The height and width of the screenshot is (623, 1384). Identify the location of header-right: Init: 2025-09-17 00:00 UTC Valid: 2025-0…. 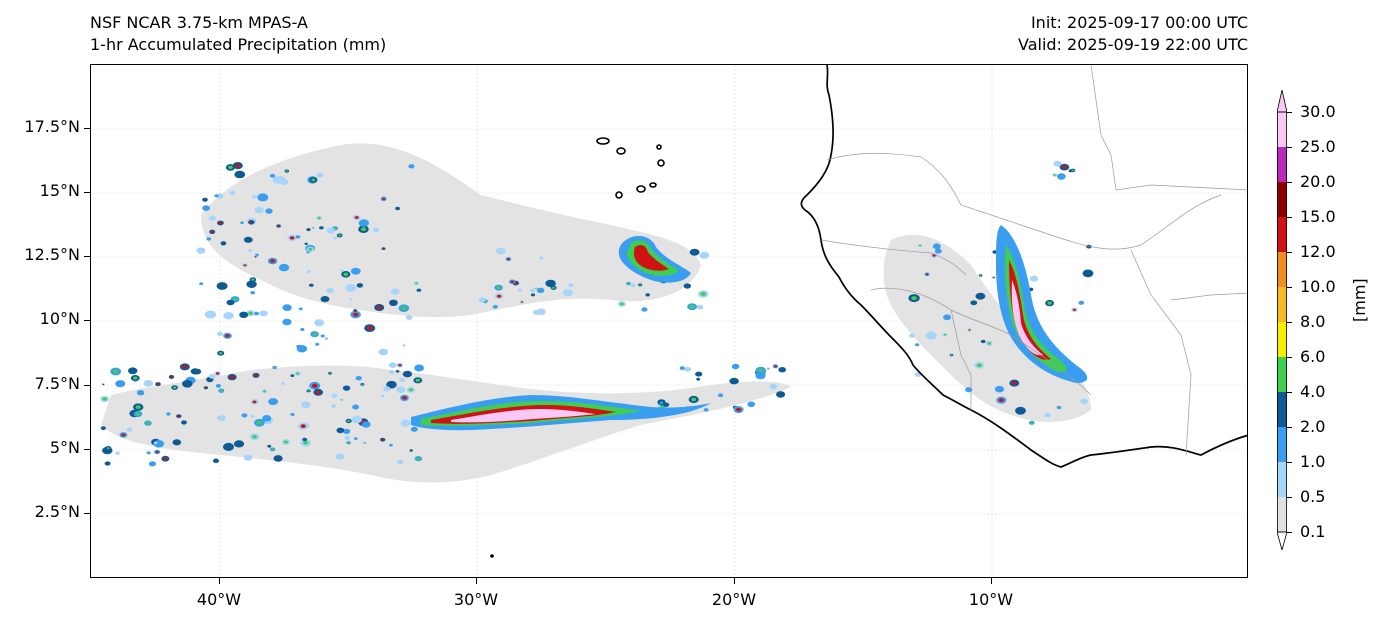
(1133, 34).